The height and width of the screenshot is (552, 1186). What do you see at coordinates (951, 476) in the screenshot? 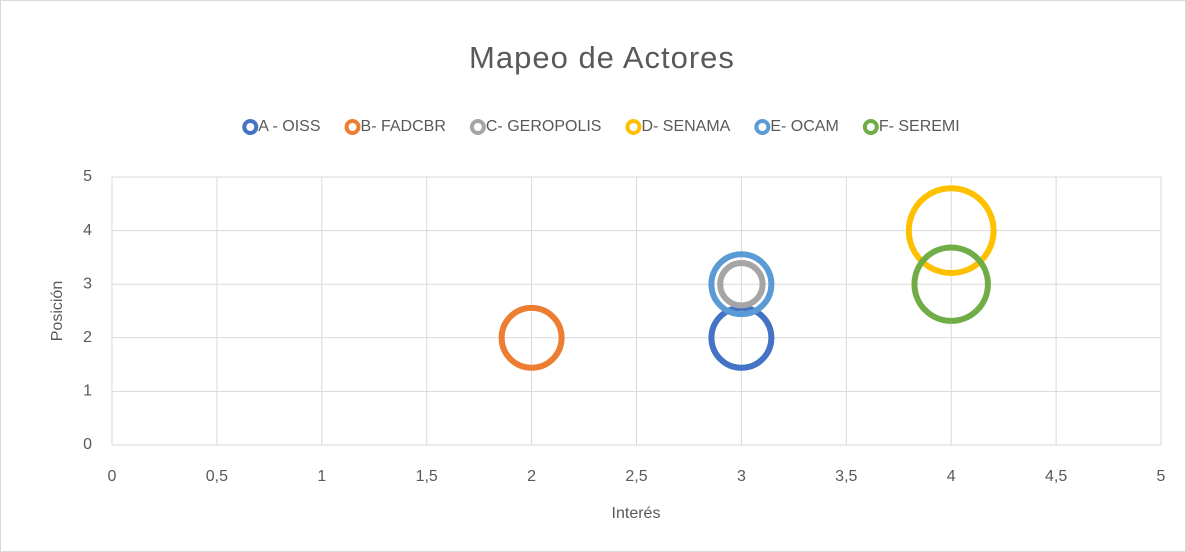
I see `x-tick-label: 4` at bounding box center [951, 476].